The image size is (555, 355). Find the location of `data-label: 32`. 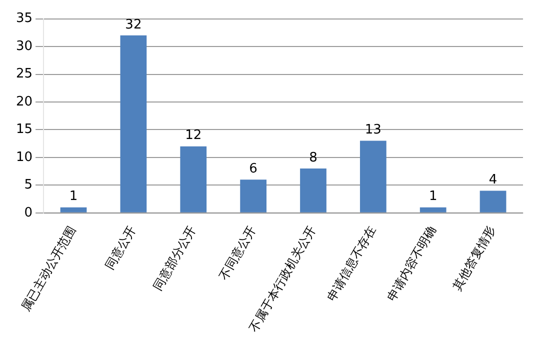

data-label: 32 is located at coordinates (133, 24).